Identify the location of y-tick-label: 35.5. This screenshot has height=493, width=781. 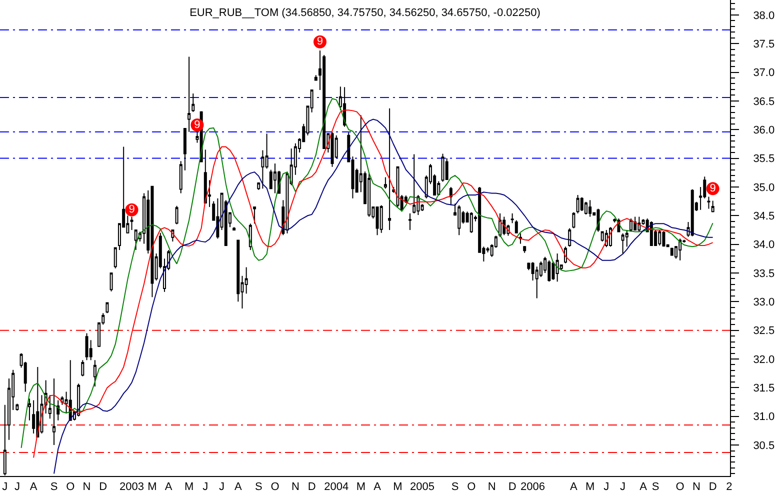
(764, 159).